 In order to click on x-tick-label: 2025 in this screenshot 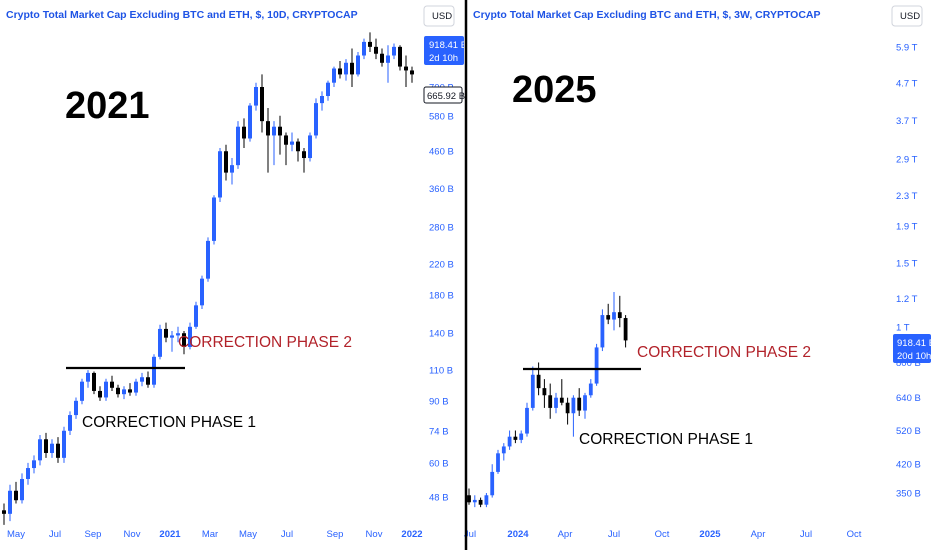, I will do `click(710, 534)`.